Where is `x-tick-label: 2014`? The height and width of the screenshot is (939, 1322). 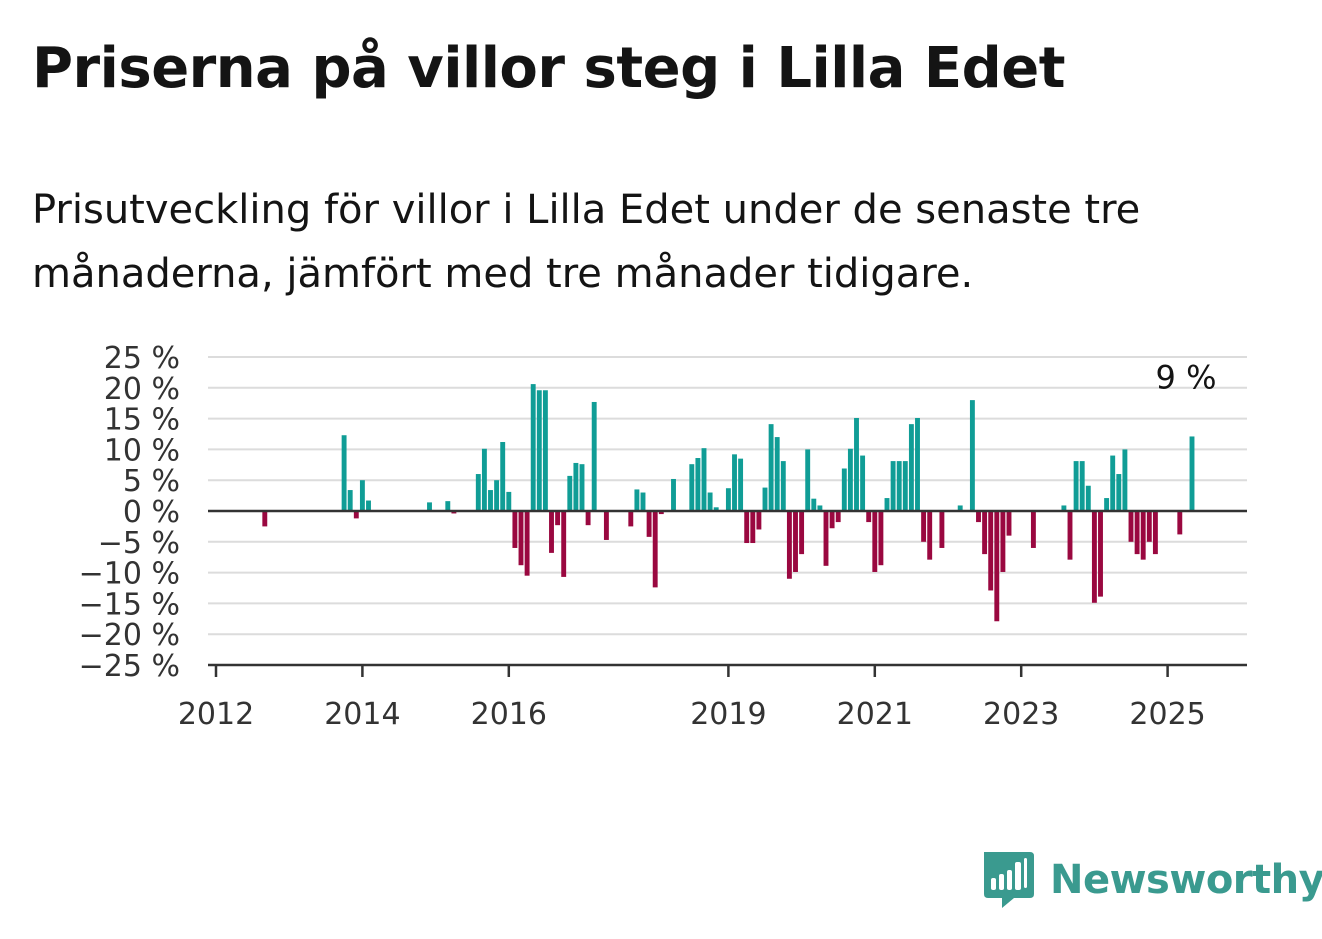
x-tick-label: 2014 is located at coordinates (362, 714).